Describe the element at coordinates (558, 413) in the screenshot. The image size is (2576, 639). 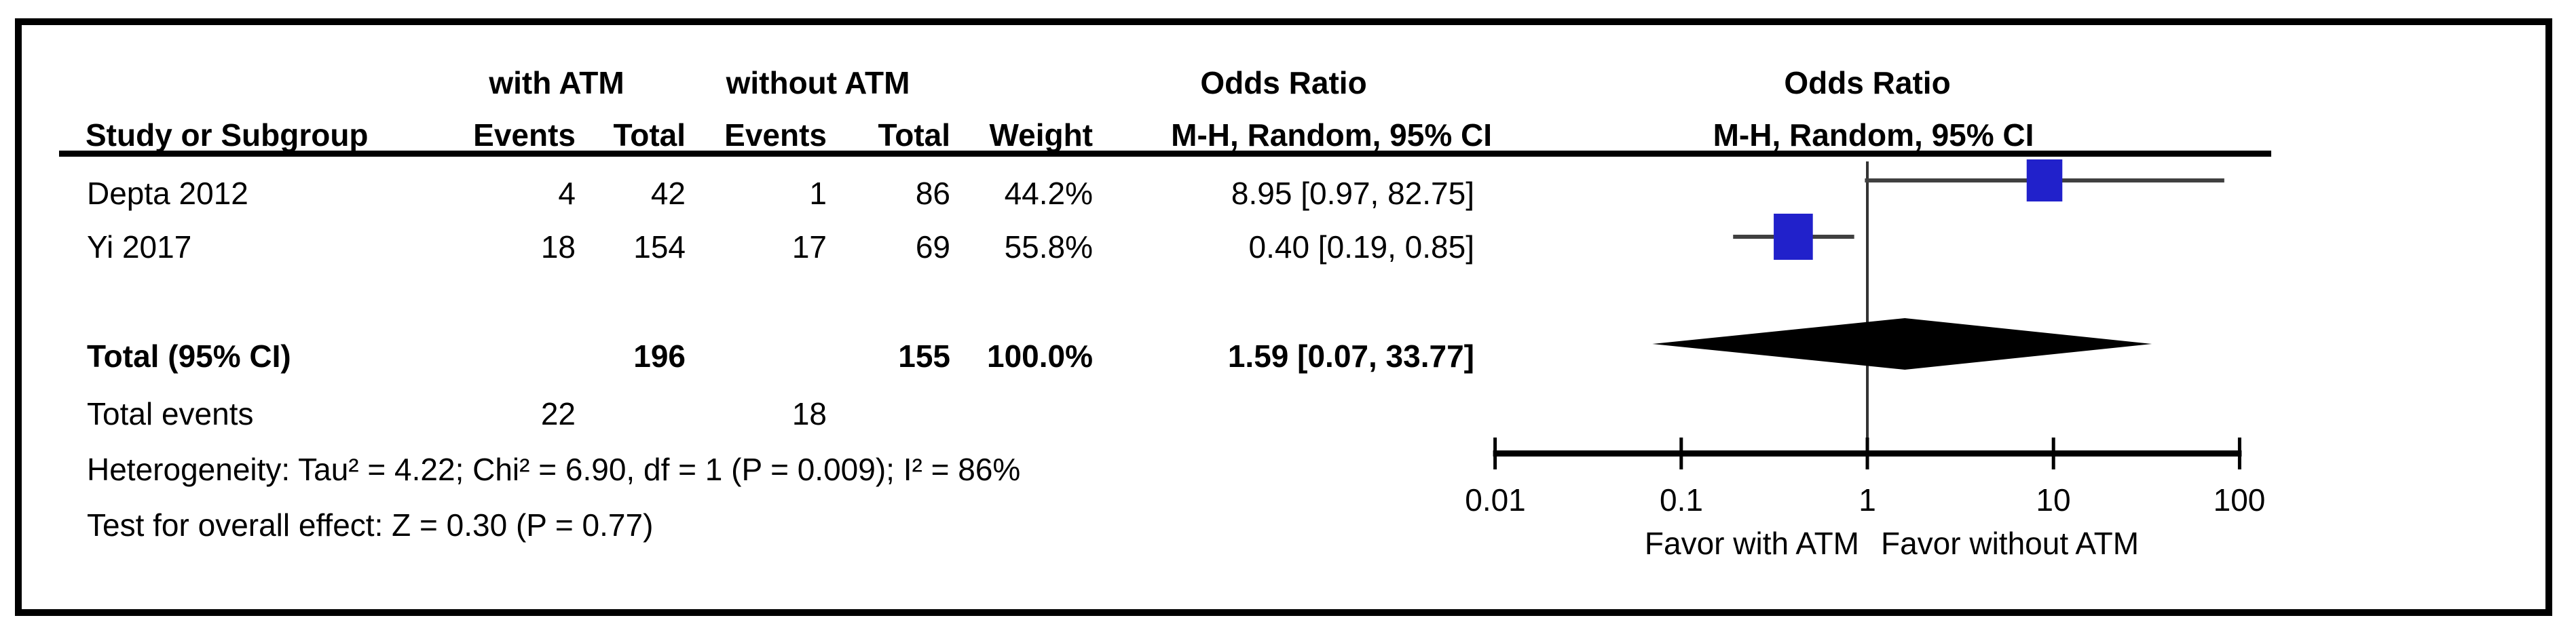
I see `total-events-events1: 22` at that location.